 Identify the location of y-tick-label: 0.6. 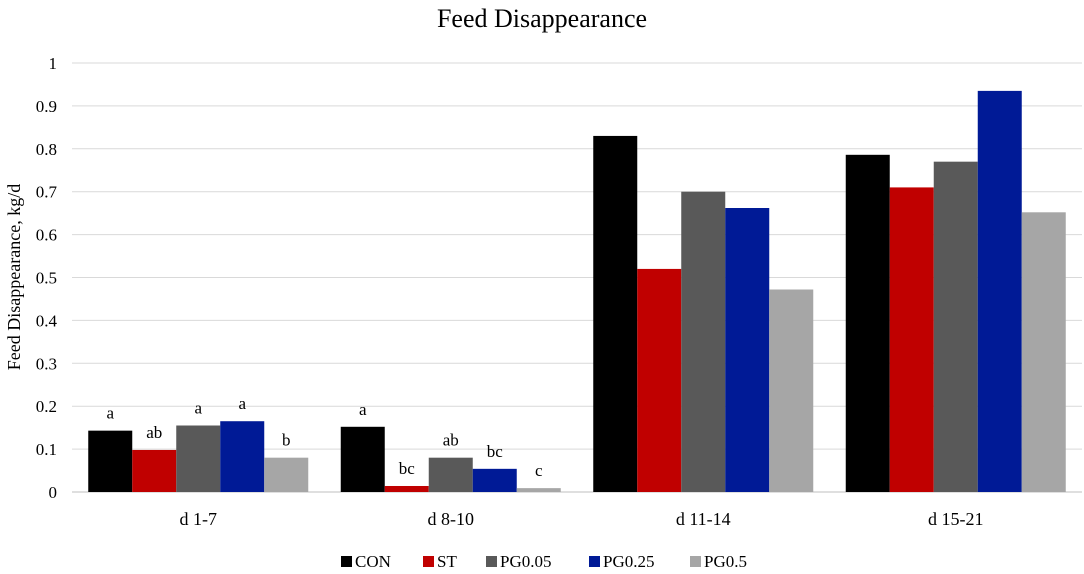
(46, 235).